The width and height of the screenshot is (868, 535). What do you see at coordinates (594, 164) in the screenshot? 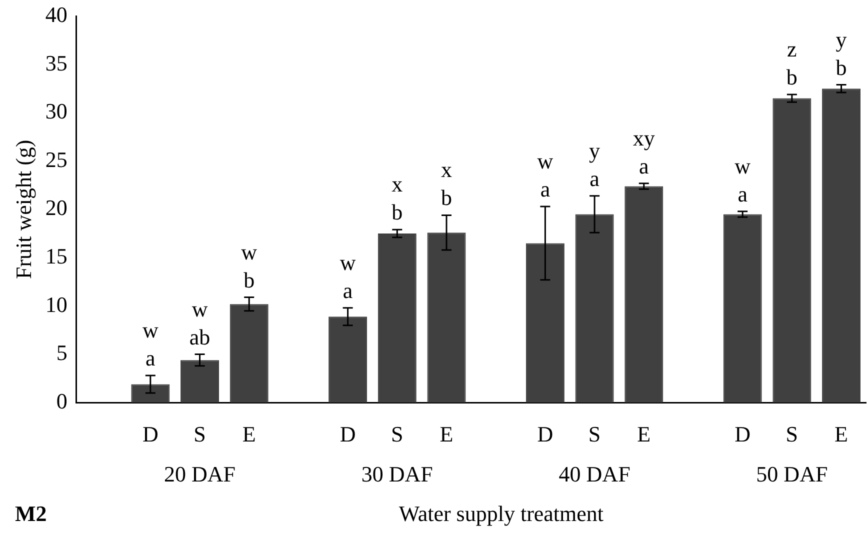
I see `data-label: y a` at bounding box center [594, 164].